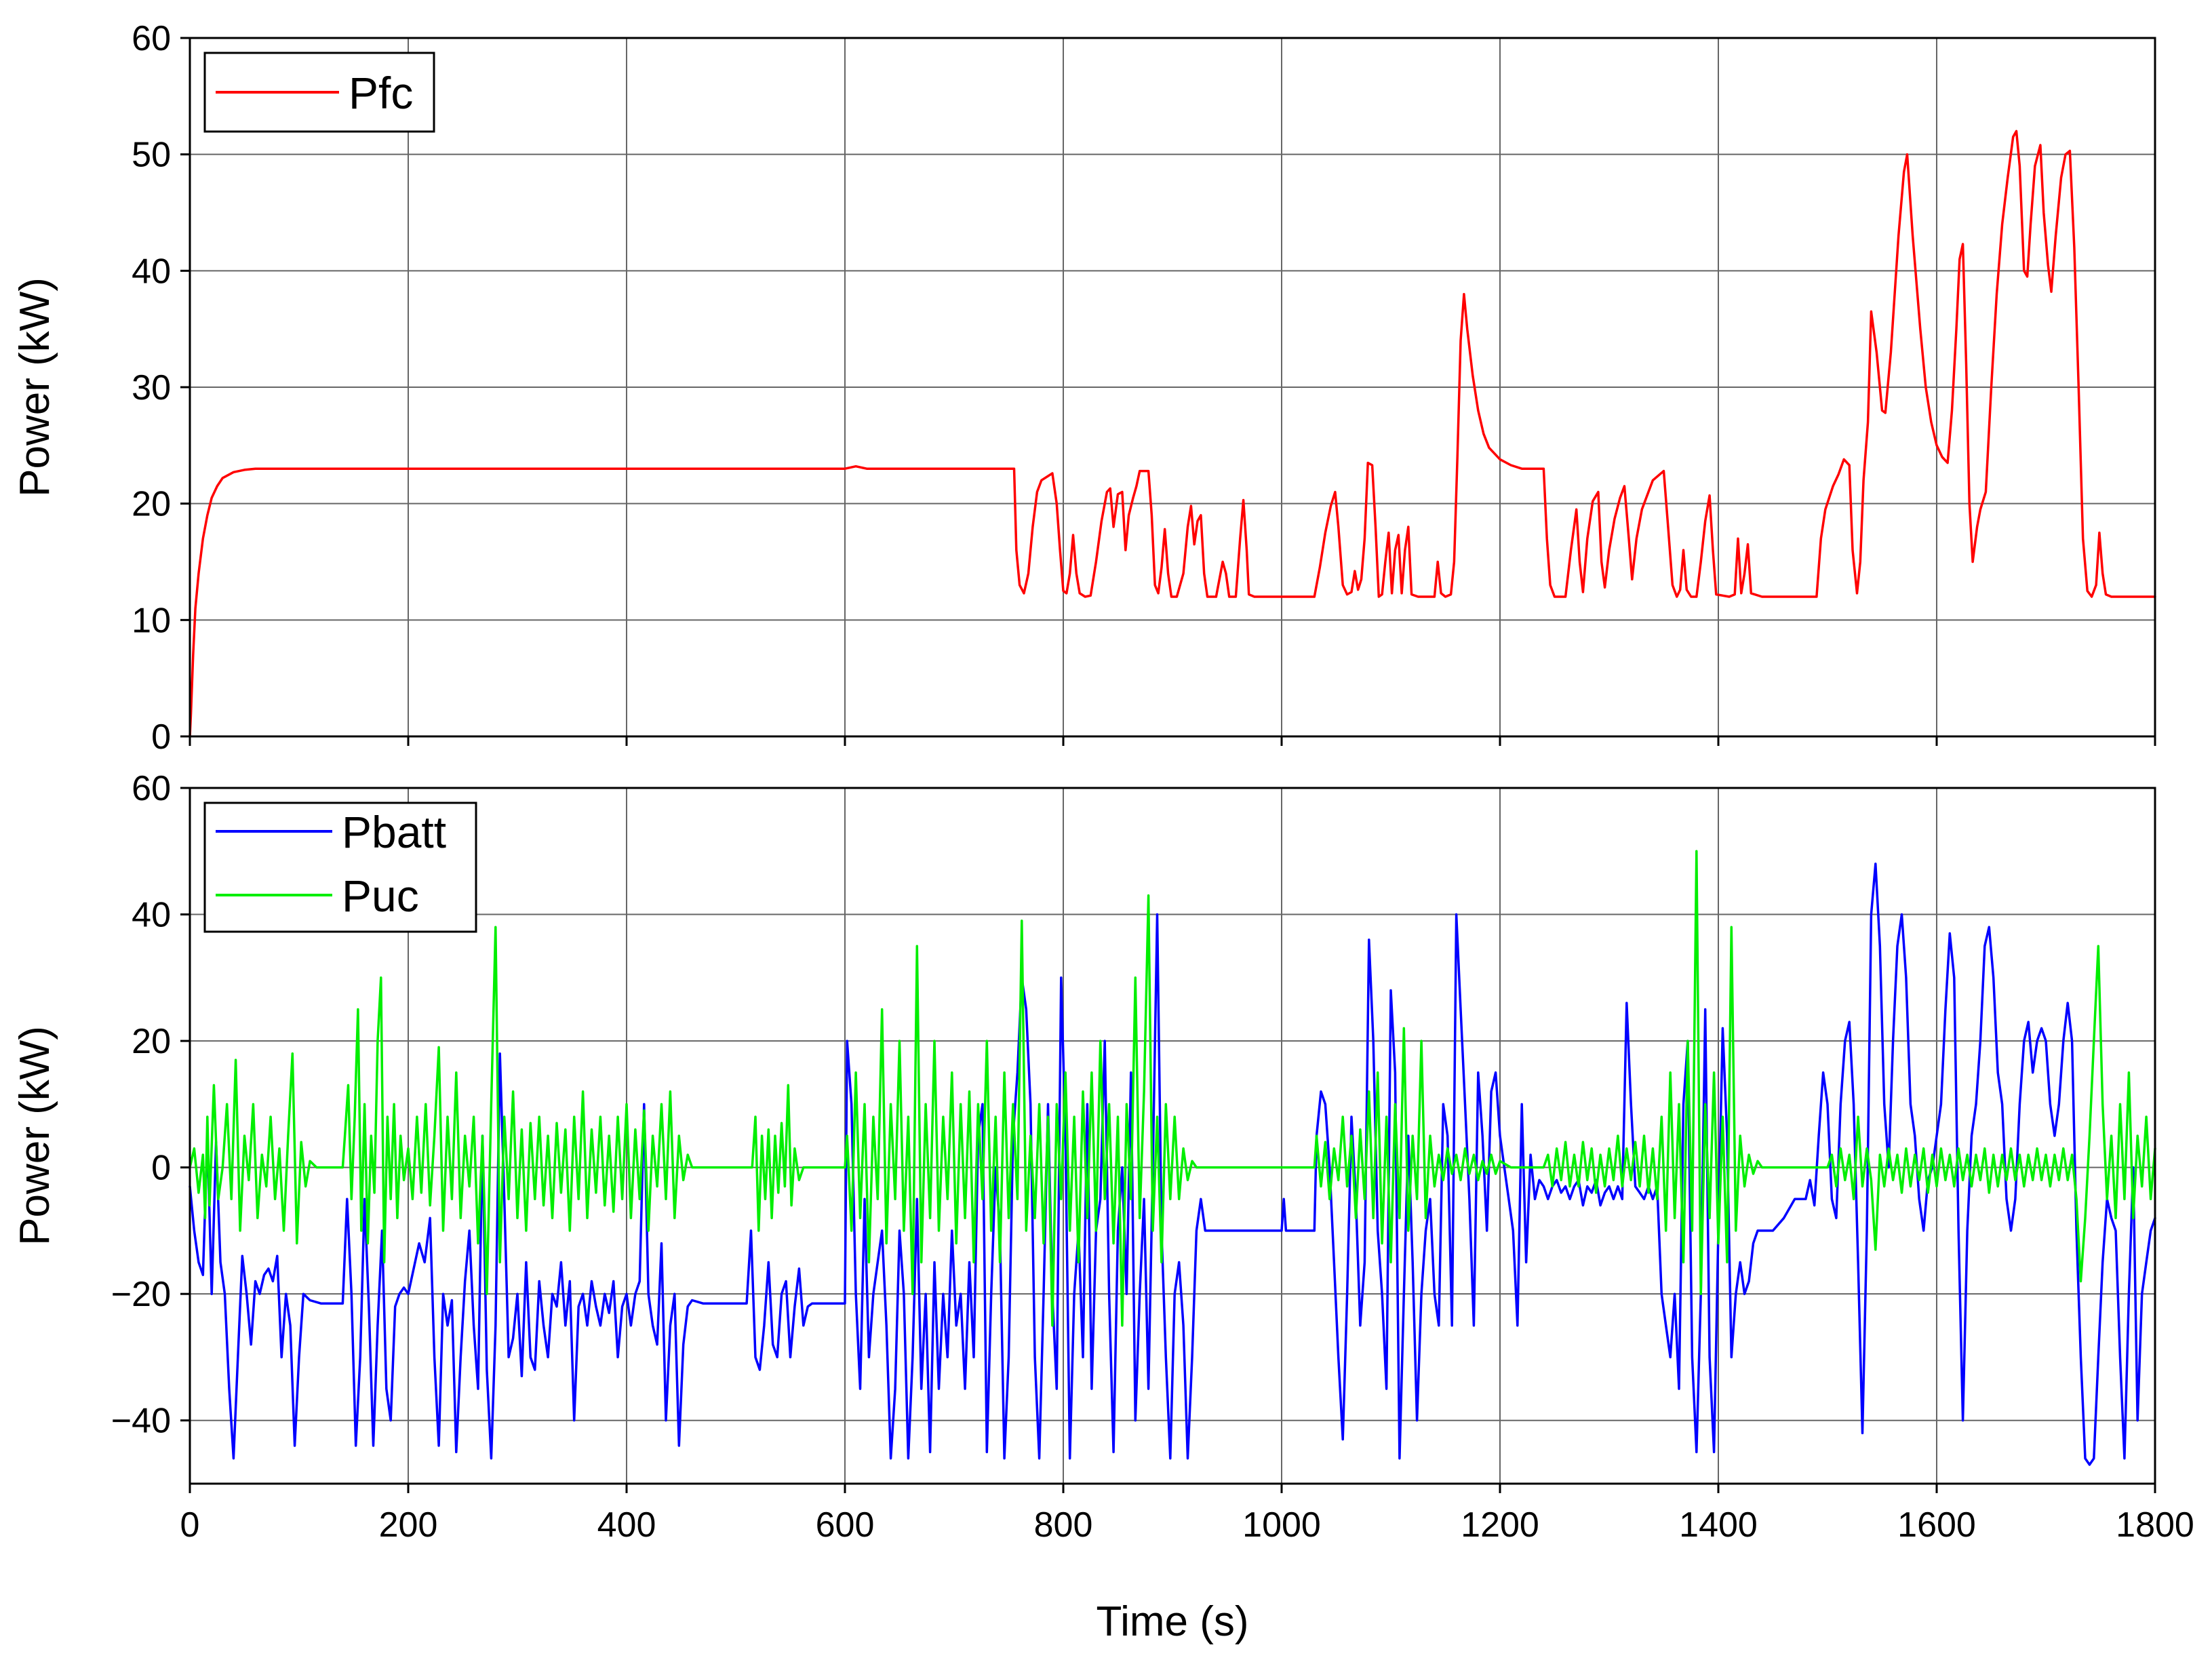  I want to click on top-y-tick-labels: 0 10 20 30 40 50 60, so click(152, 388).